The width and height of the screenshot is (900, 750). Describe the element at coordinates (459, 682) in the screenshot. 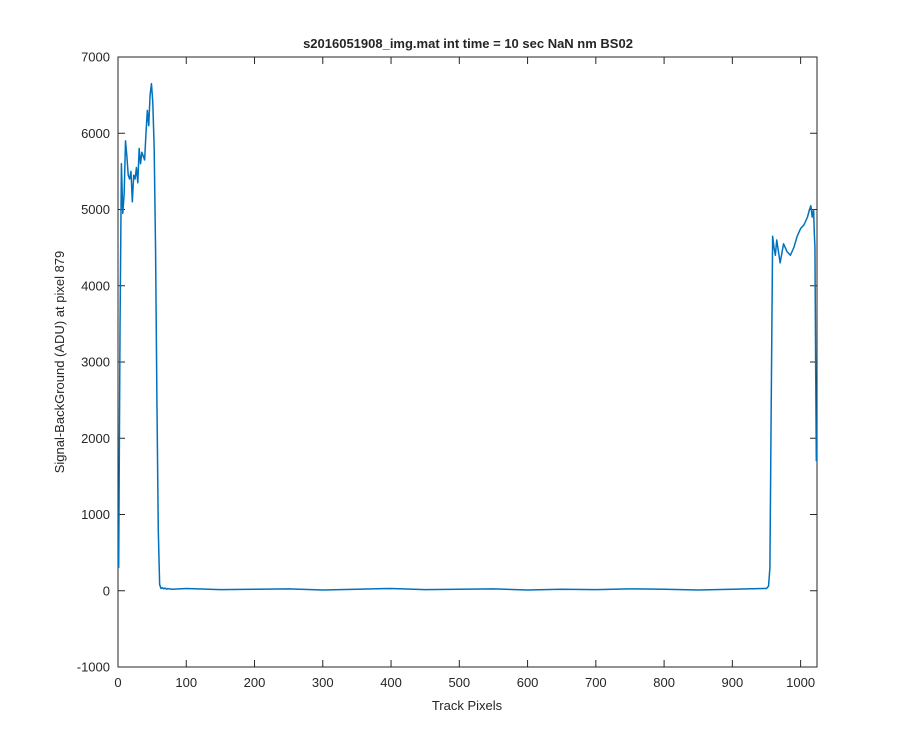

I see `x-tick-label: 500` at that location.